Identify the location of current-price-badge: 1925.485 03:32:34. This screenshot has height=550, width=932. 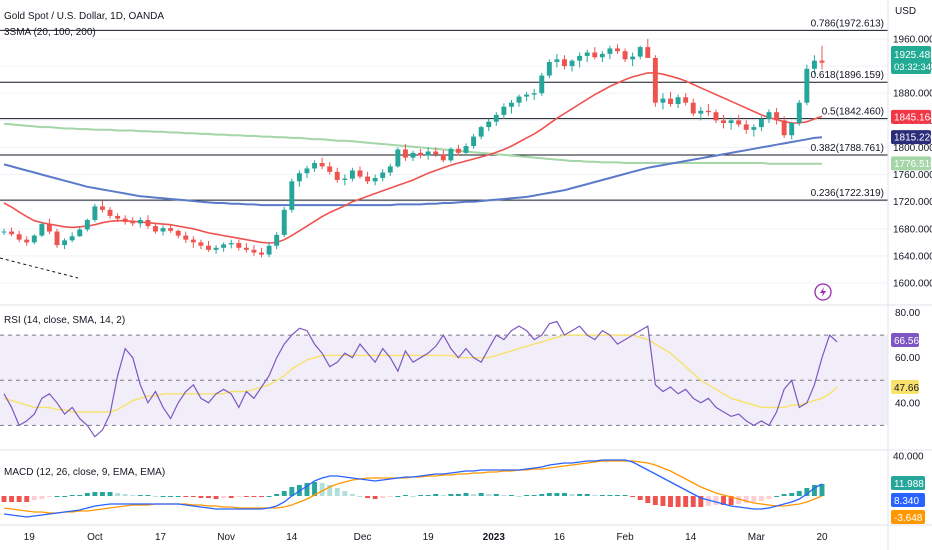
(911, 60).